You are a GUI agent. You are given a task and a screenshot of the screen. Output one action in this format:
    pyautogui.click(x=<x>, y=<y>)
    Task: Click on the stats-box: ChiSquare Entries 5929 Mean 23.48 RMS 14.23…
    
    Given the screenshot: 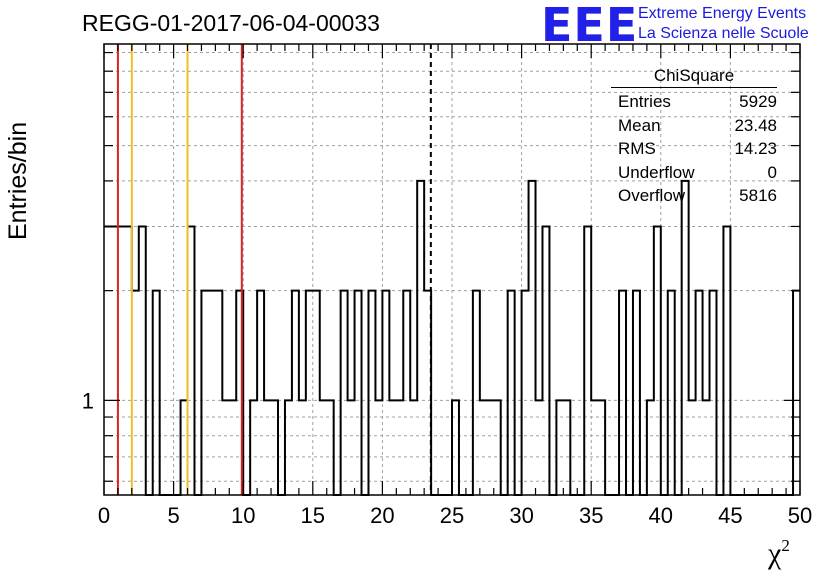 What is the action you would take?
    pyautogui.click(x=694, y=137)
    